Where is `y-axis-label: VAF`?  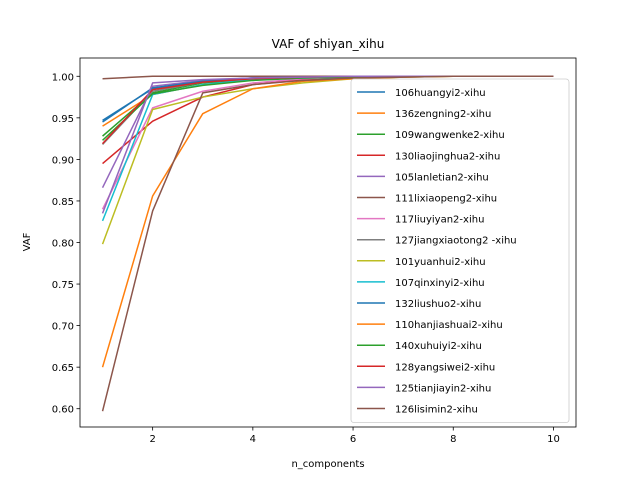 y-axis-label: VAF is located at coordinates (27, 241).